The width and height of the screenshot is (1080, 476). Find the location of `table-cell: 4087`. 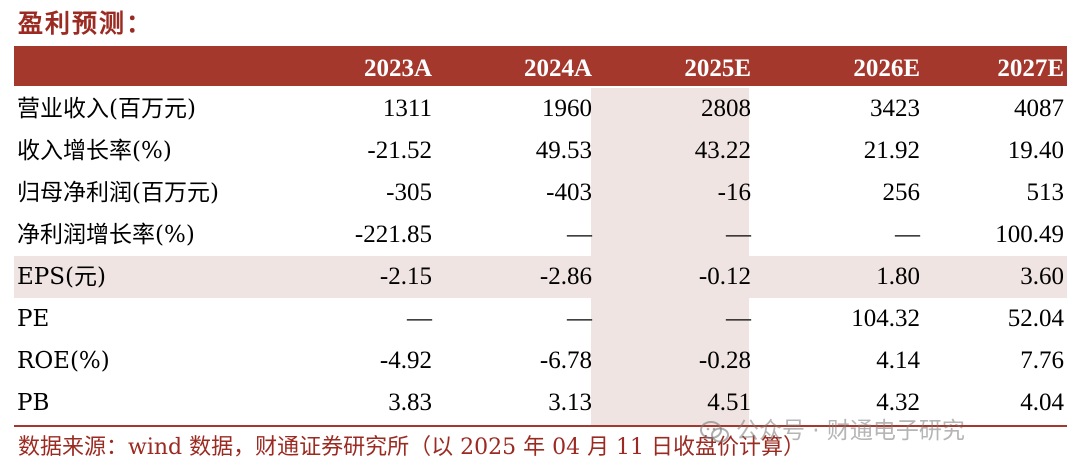

table-cell: 4087 is located at coordinates (1039, 108).